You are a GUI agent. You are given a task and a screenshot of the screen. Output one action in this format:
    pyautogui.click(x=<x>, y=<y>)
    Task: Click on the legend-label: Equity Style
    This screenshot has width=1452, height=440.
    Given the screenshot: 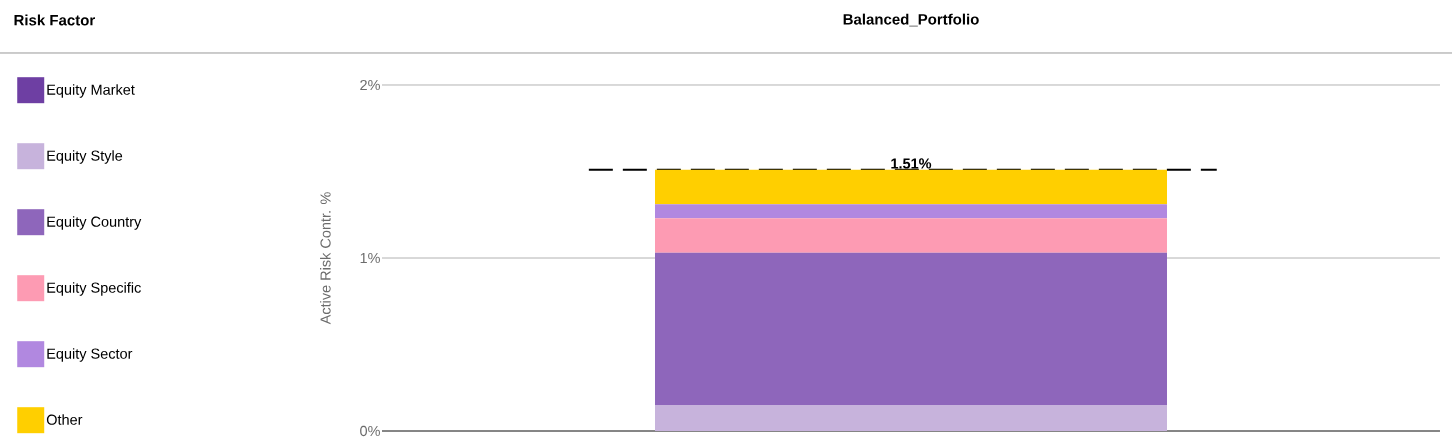 What is the action you would take?
    pyautogui.click(x=85, y=157)
    